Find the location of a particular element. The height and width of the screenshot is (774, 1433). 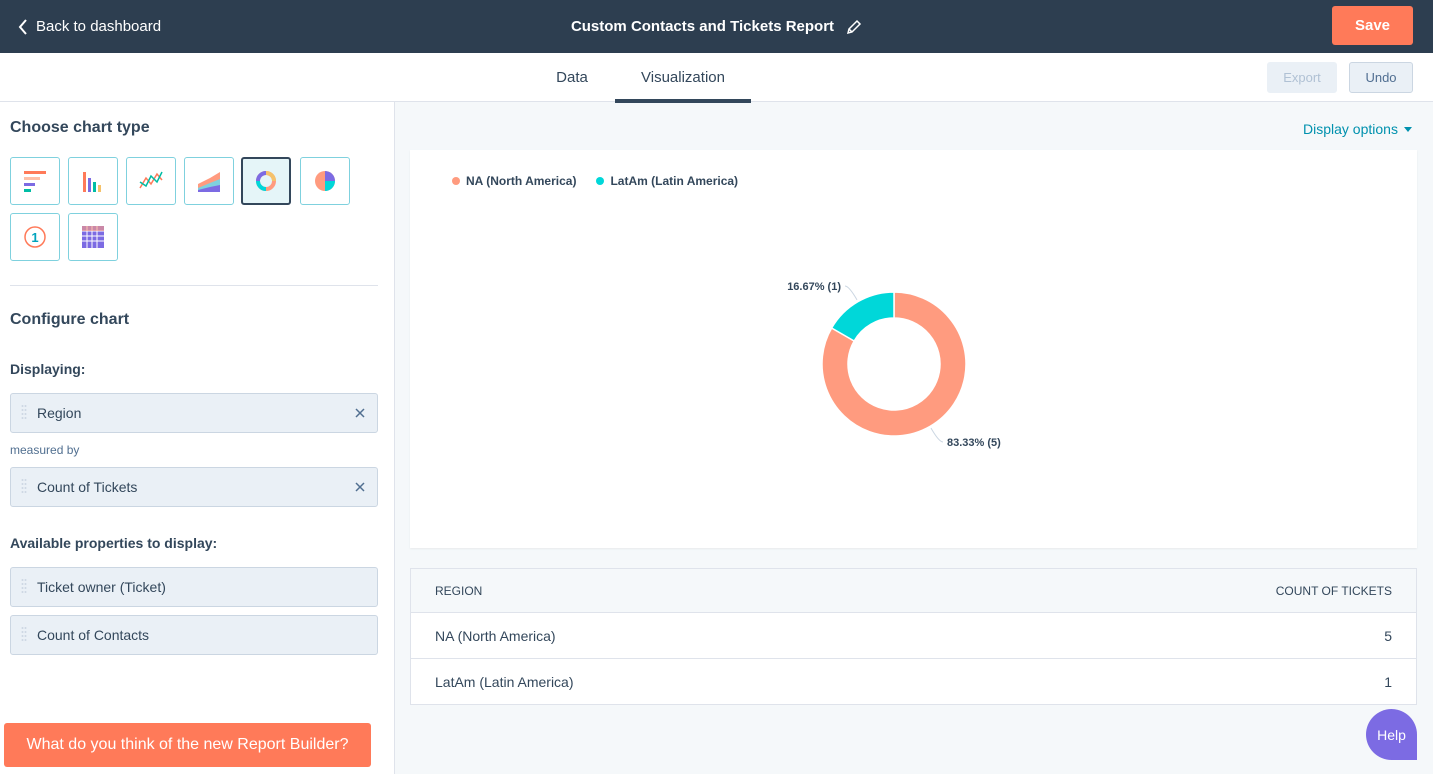

table-icon is located at coordinates (93, 237).